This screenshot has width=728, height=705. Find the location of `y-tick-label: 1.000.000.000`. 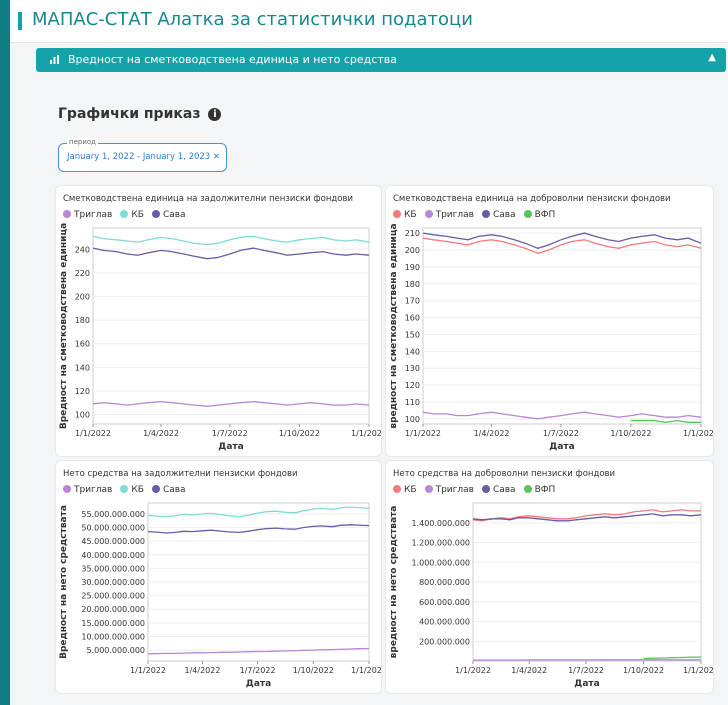

y-tick-label: 1.000.000.000 is located at coordinates (440, 562).